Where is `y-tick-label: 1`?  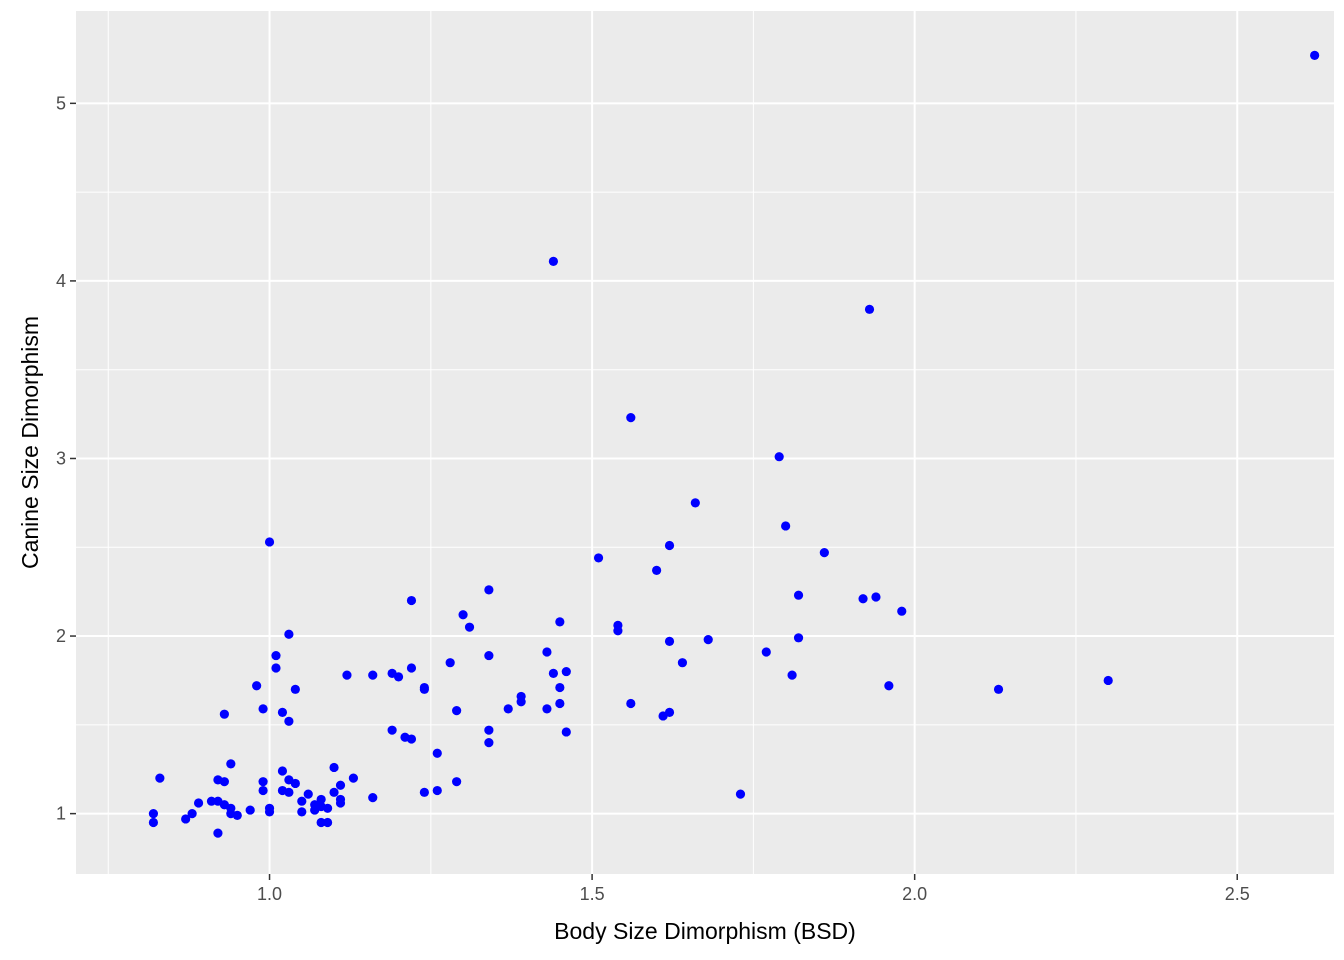 y-tick-label: 1 is located at coordinates (61, 814).